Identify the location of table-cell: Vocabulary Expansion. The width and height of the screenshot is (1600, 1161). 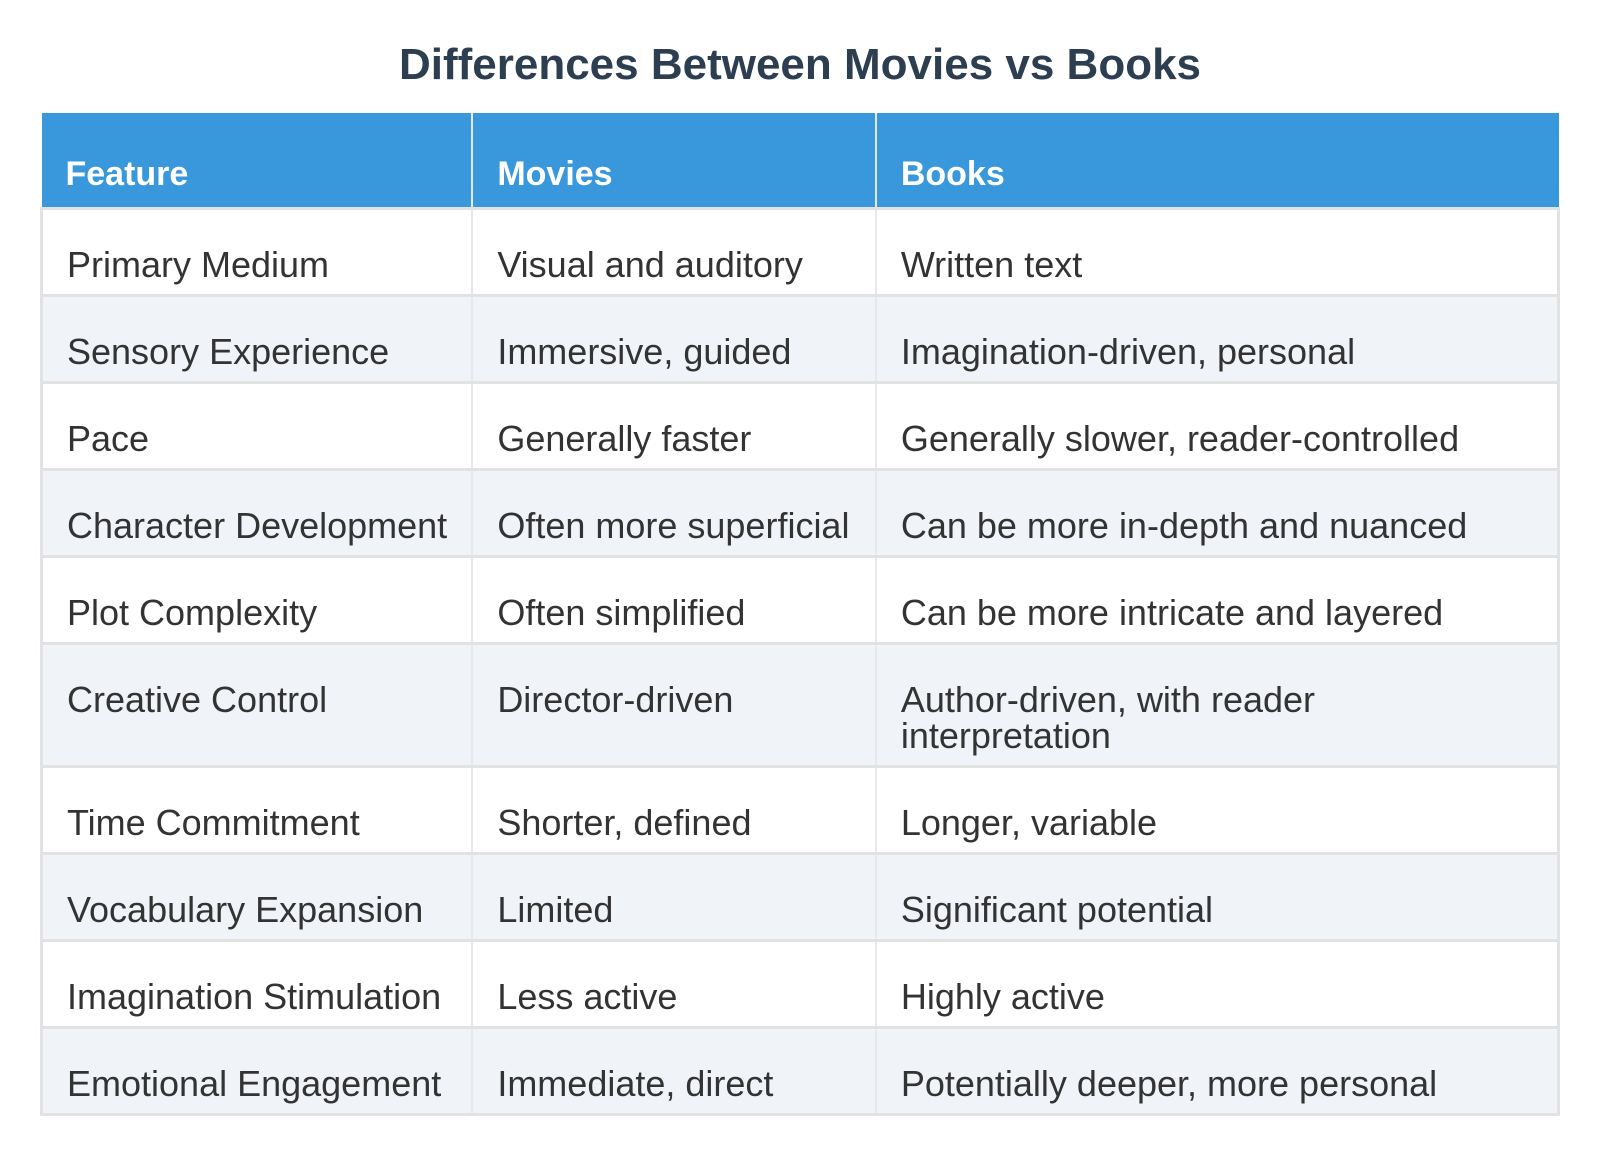
(256, 896).